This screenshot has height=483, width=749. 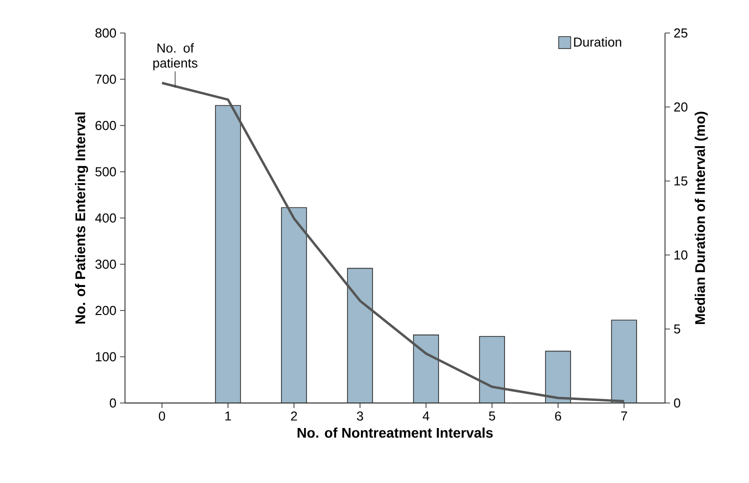 I want to click on x-tick-label: 1, so click(x=228, y=416).